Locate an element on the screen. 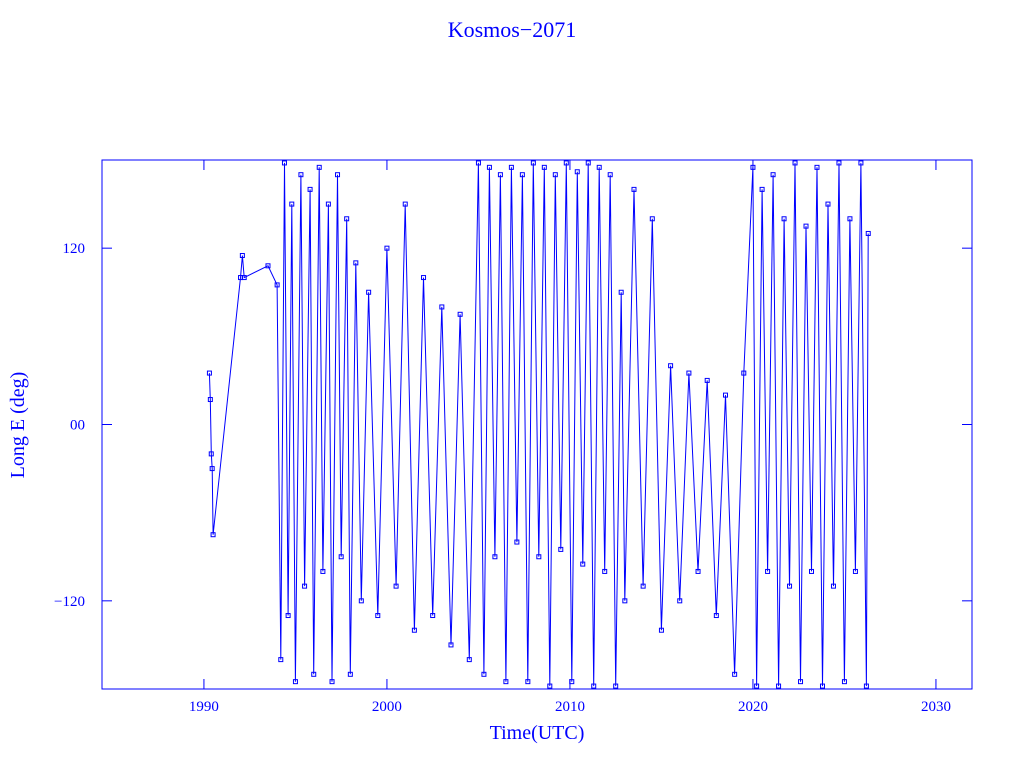  y-tick-label: −120 is located at coordinates (69, 602).